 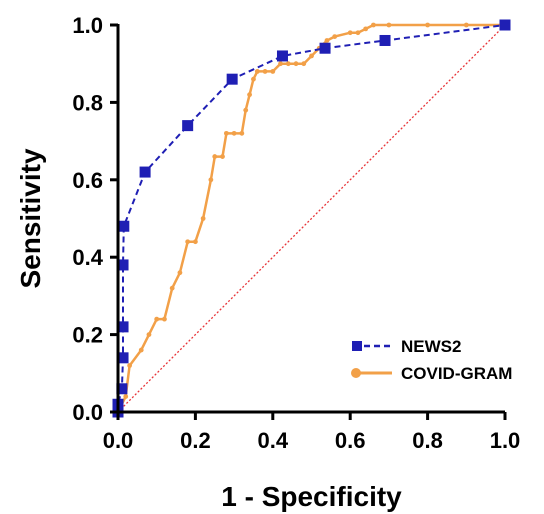 I want to click on legend-label: COVID-GRAM, so click(x=456, y=373).